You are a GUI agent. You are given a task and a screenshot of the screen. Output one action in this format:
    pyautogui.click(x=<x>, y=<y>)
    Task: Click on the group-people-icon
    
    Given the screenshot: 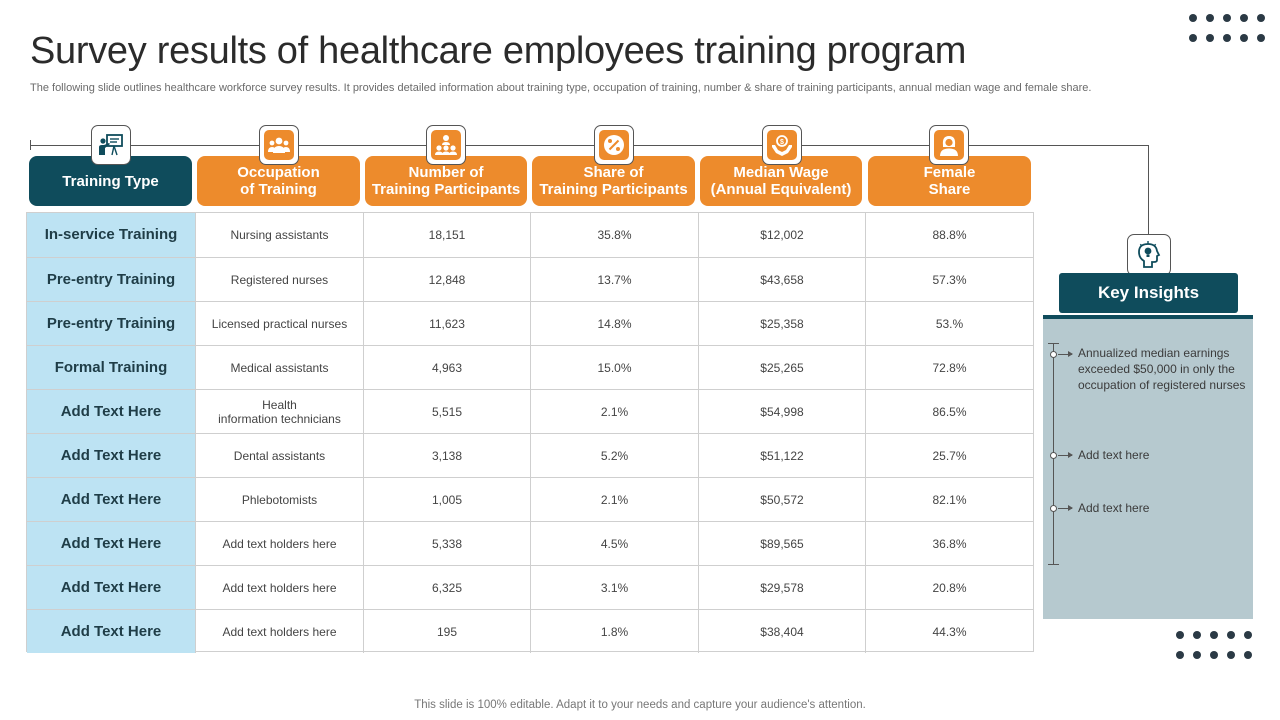 What is the action you would take?
    pyautogui.click(x=279, y=145)
    